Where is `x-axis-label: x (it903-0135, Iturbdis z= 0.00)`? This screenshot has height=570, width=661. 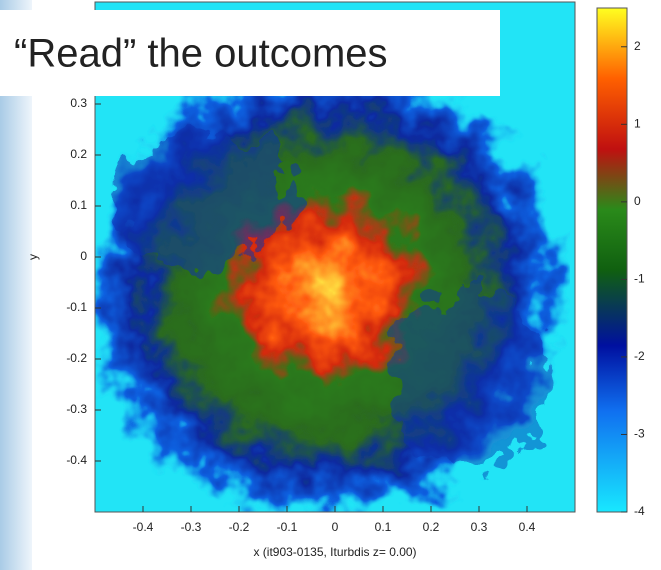
x-axis-label: x (it903-0135, Iturbdis z= 0.00) is located at coordinates (334, 552).